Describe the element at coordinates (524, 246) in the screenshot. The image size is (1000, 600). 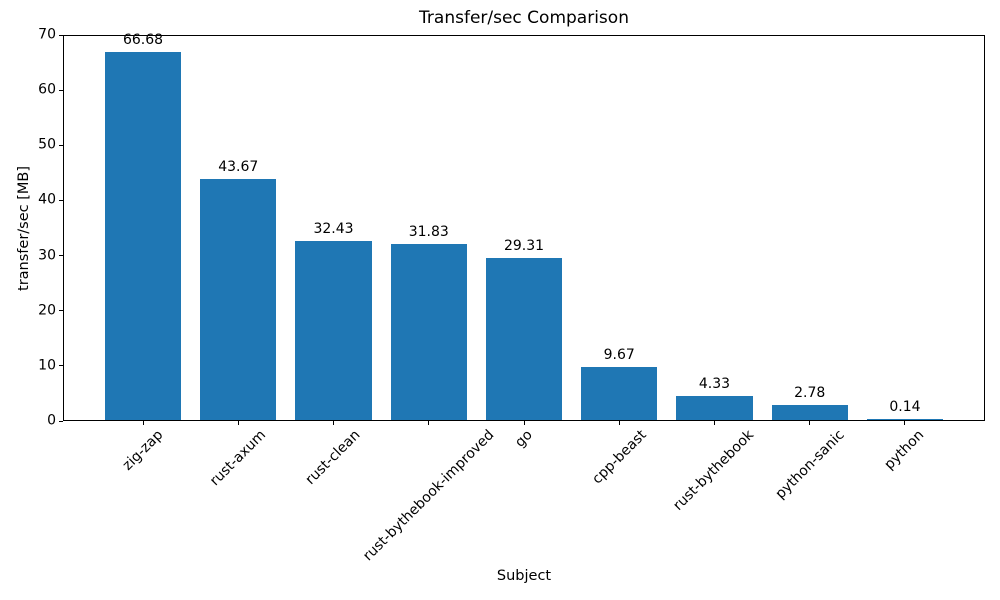
I see `bar-value-label: 29.31` at that location.